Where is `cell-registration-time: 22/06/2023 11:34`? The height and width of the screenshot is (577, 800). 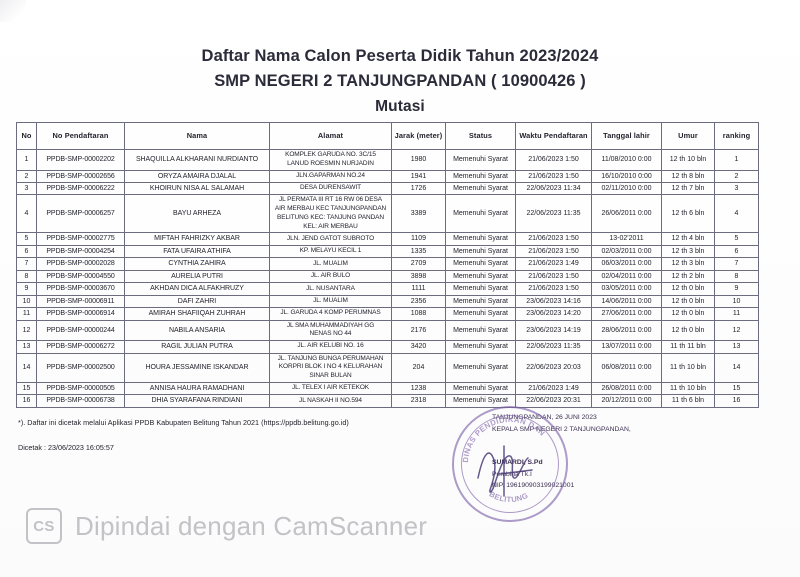 cell-registration-time: 22/06/2023 11:34 is located at coordinates (553, 188).